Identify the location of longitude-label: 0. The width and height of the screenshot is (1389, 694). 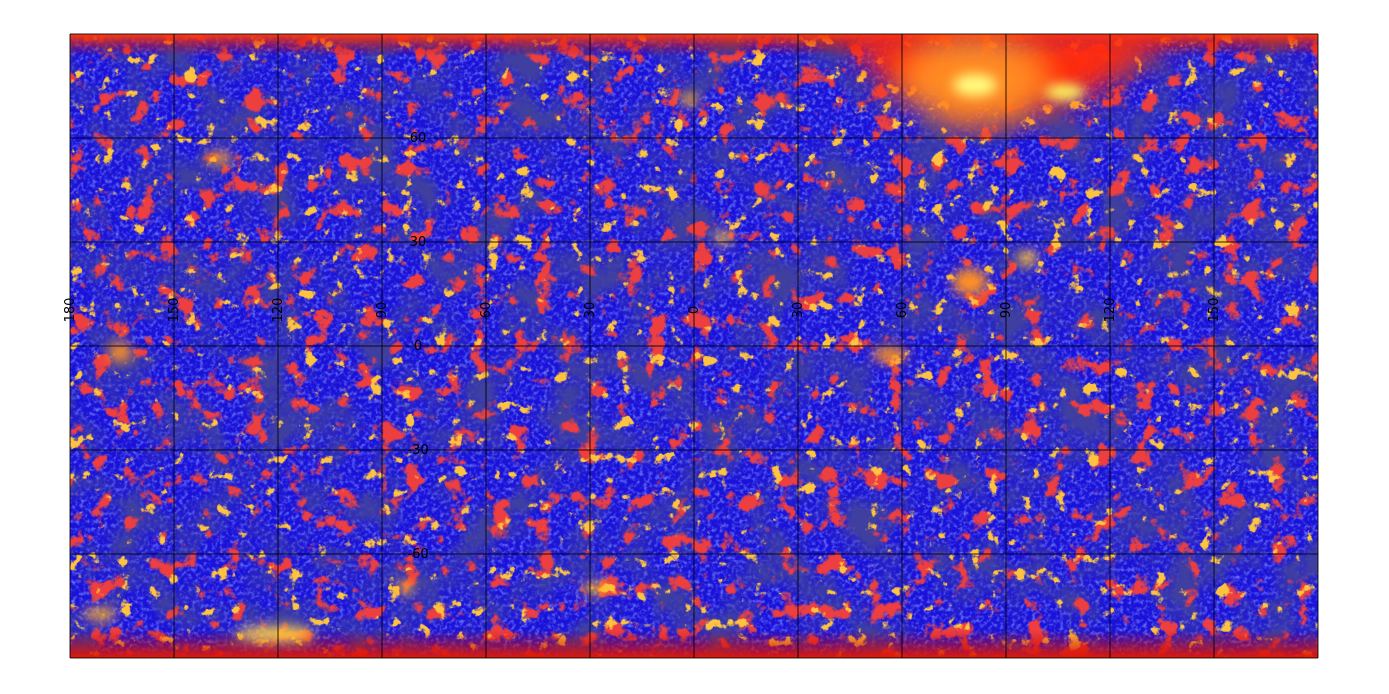
(694, 310).